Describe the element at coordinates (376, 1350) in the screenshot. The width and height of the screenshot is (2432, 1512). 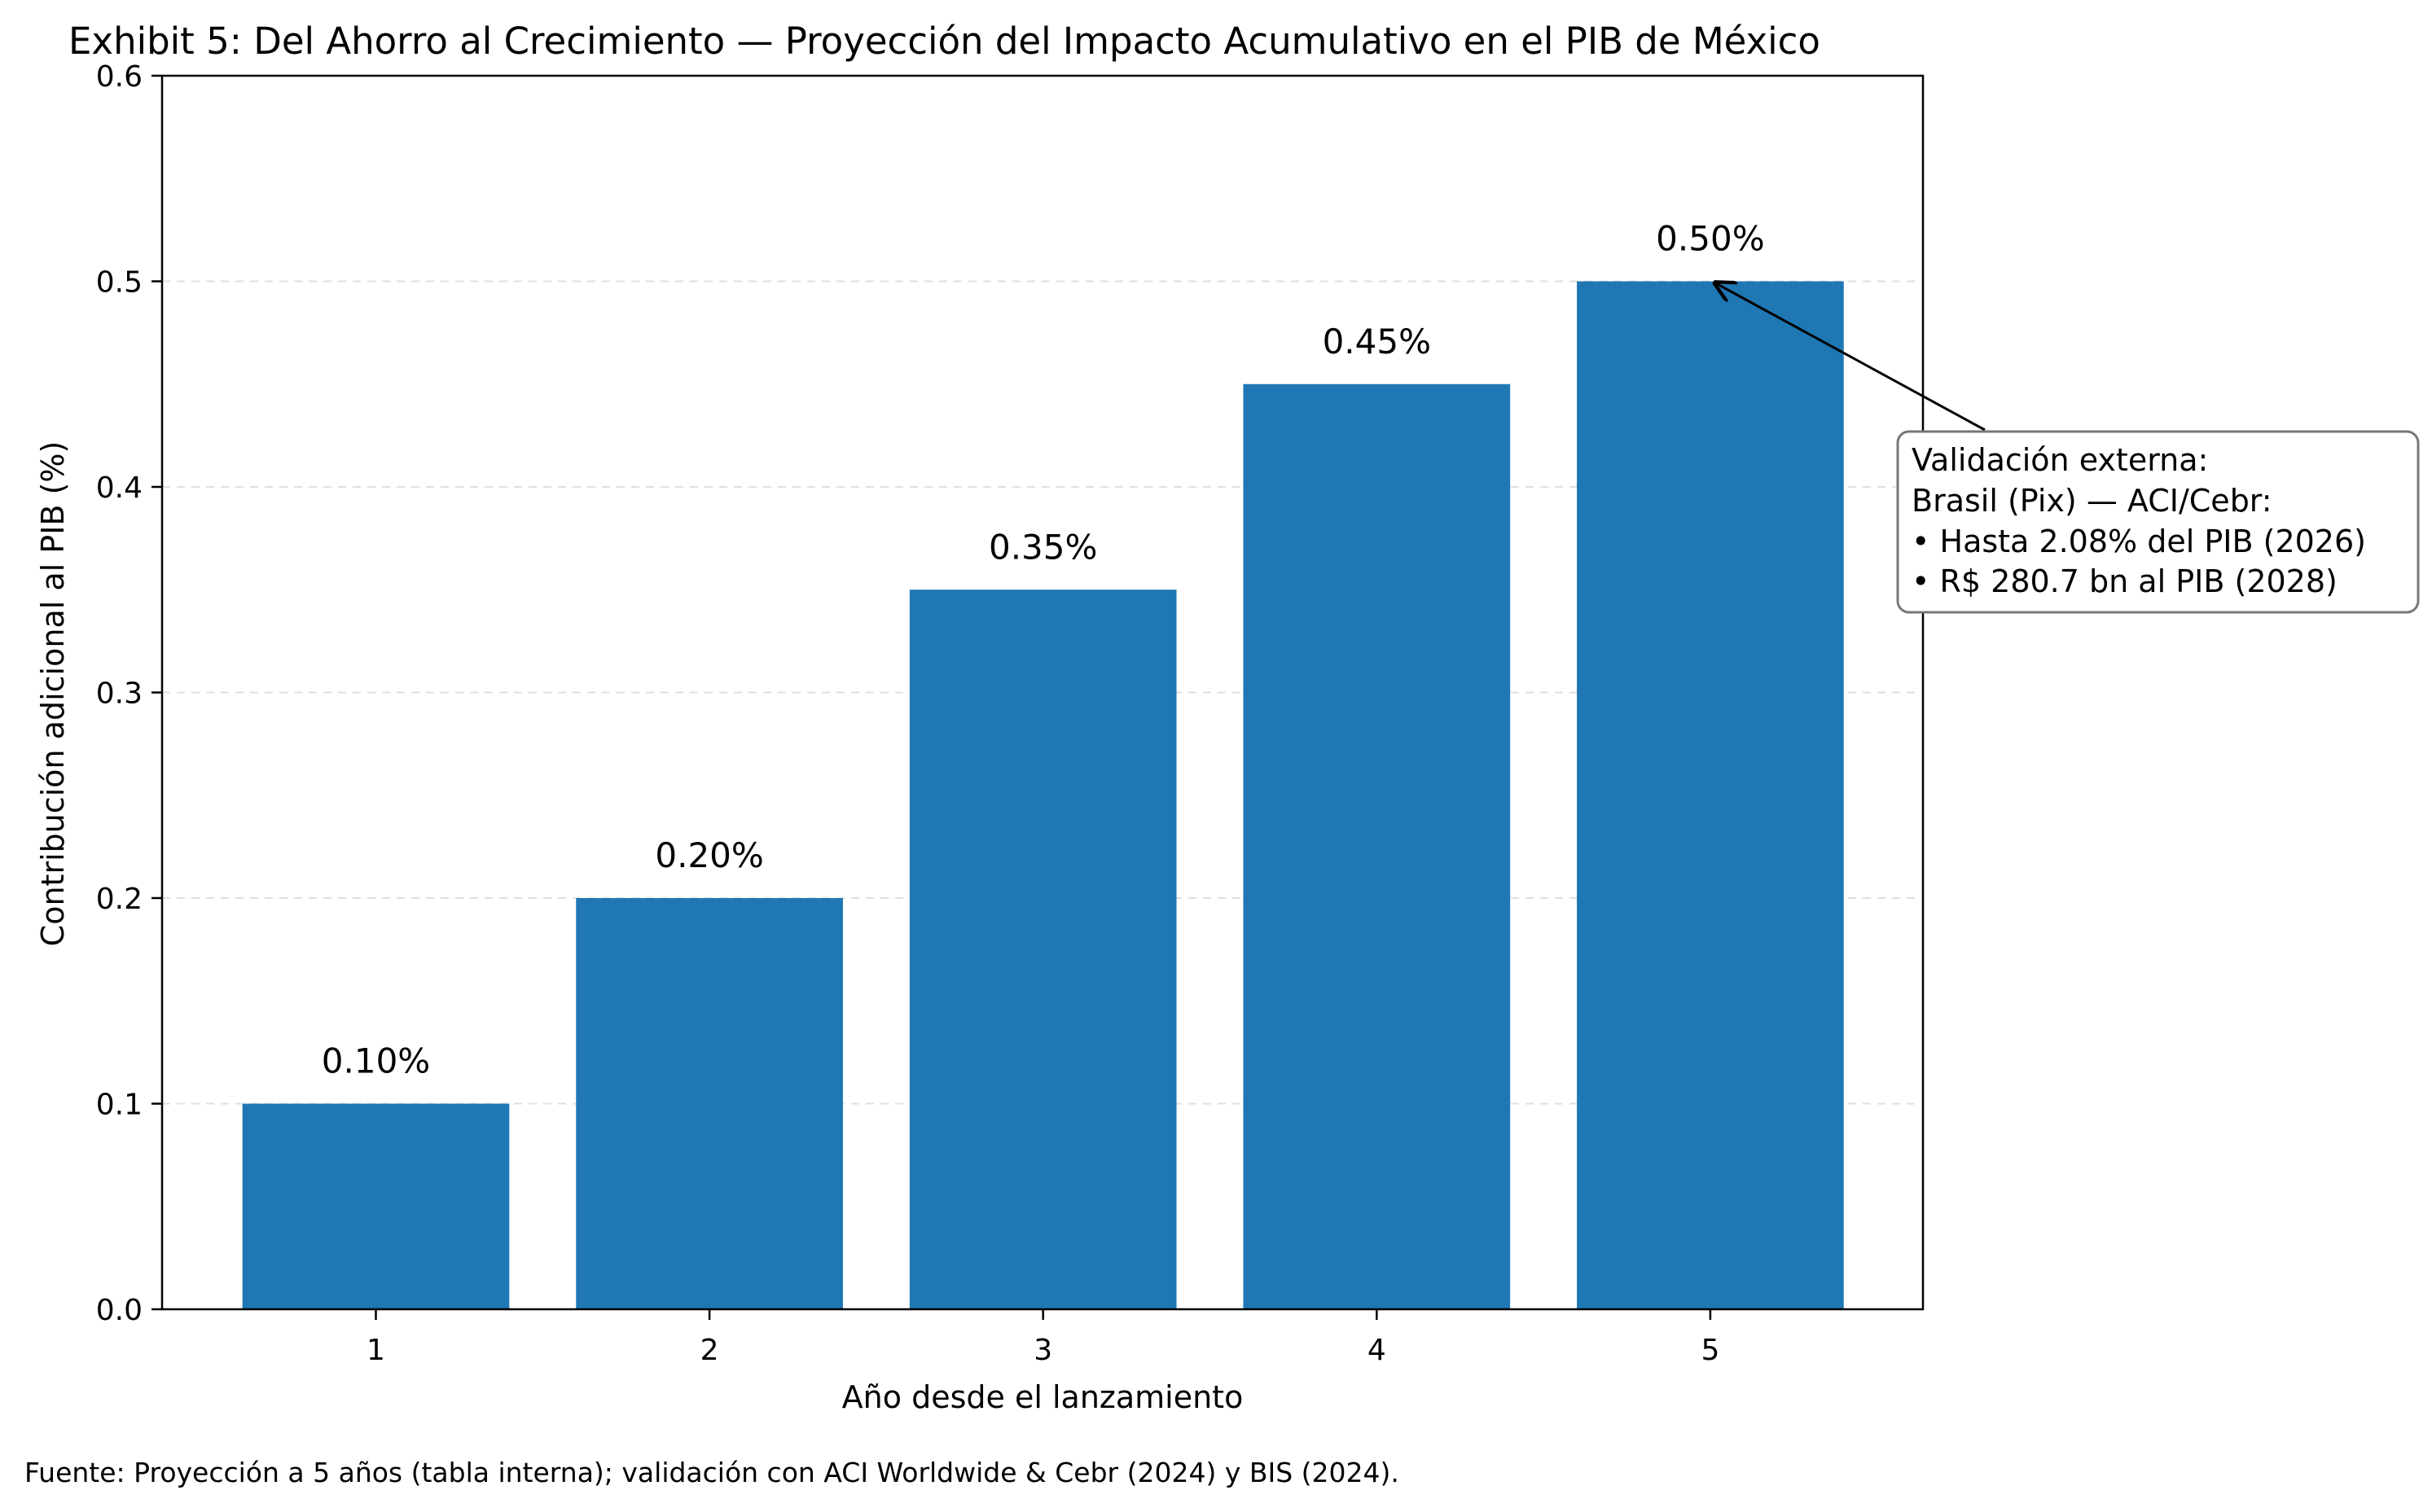
I see `x-tick-label: 1` at that location.